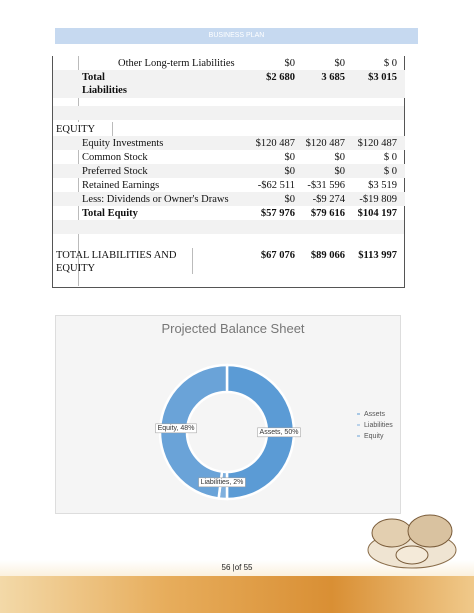 The height and width of the screenshot is (613, 474). What do you see at coordinates (115, 171) in the screenshot?
I see `row-label: Preferred Stock` at bounding box center [115, 171].